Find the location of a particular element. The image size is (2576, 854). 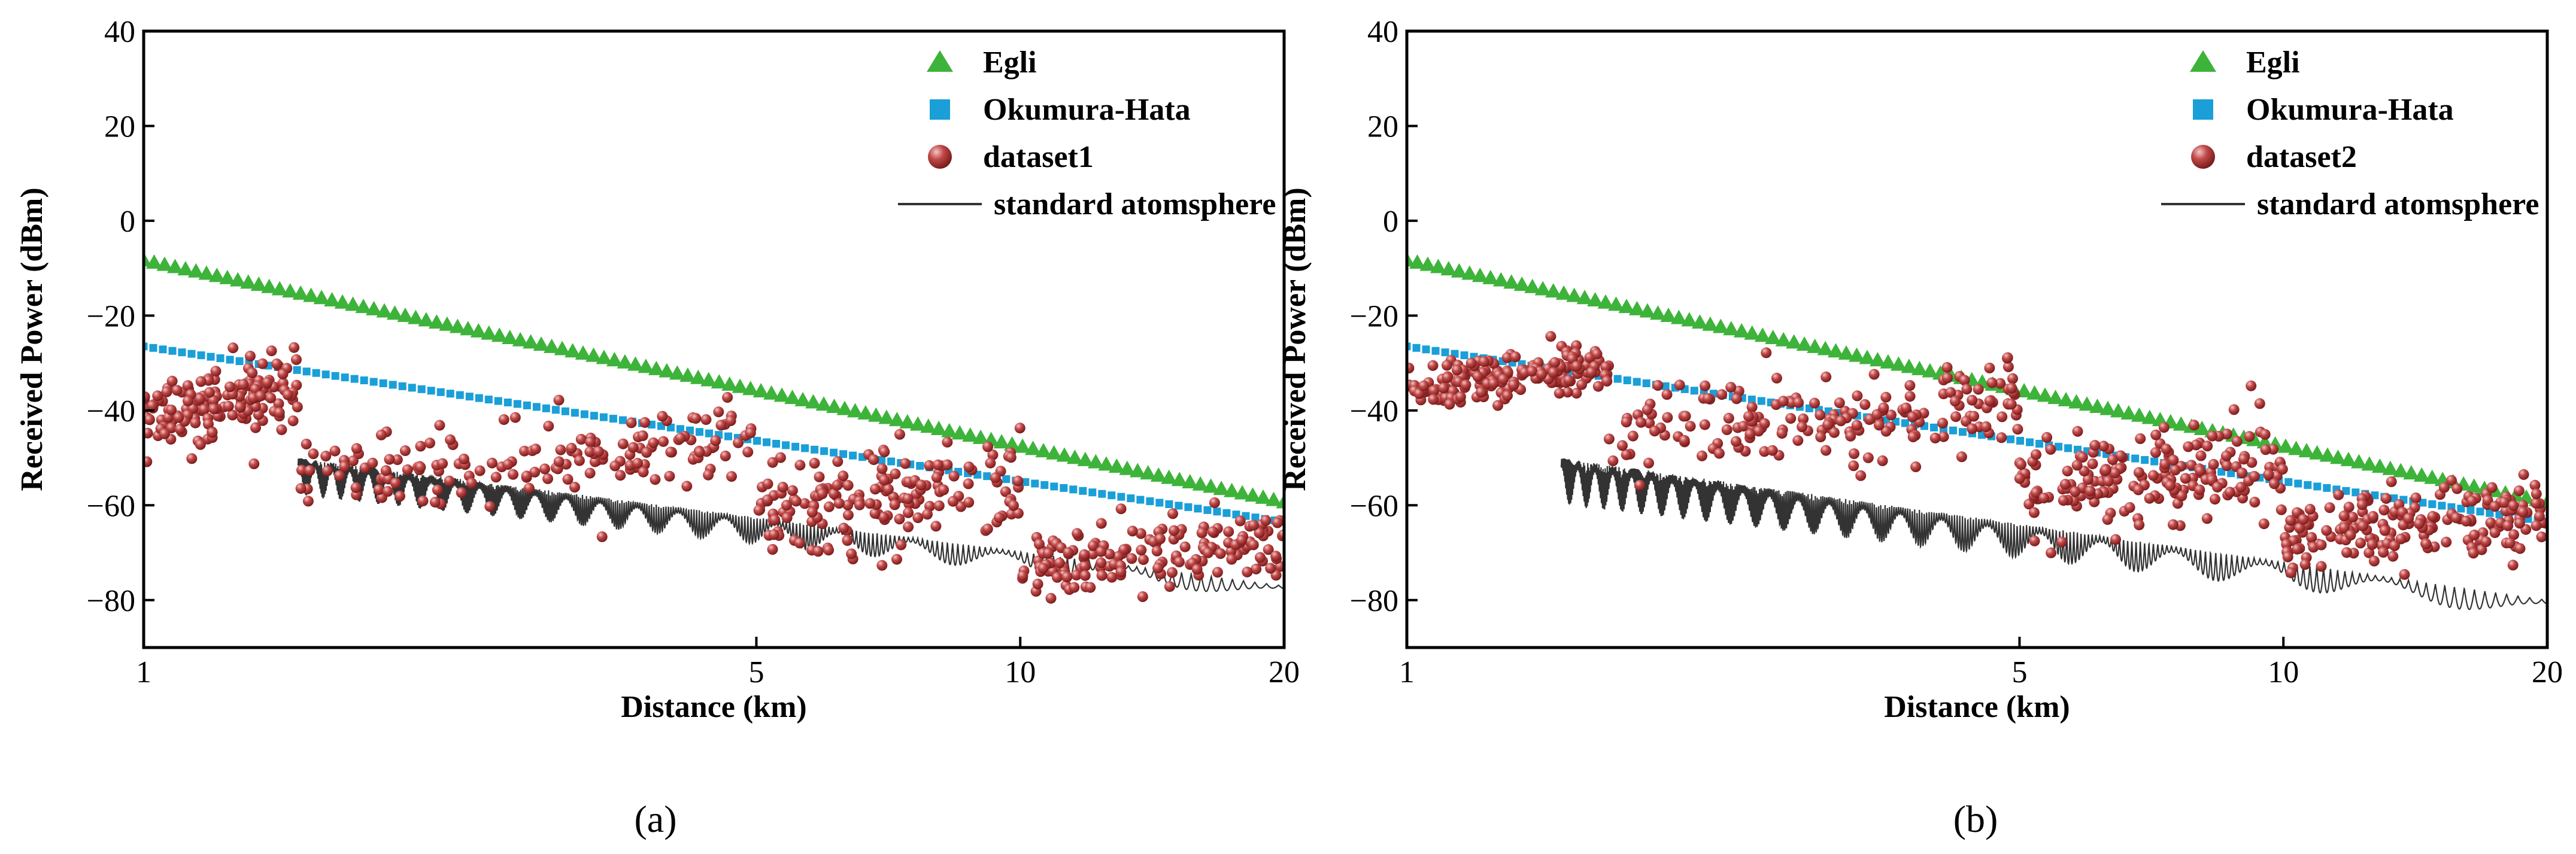

y-tick-label: −40 is located at coordinates (111, 411).